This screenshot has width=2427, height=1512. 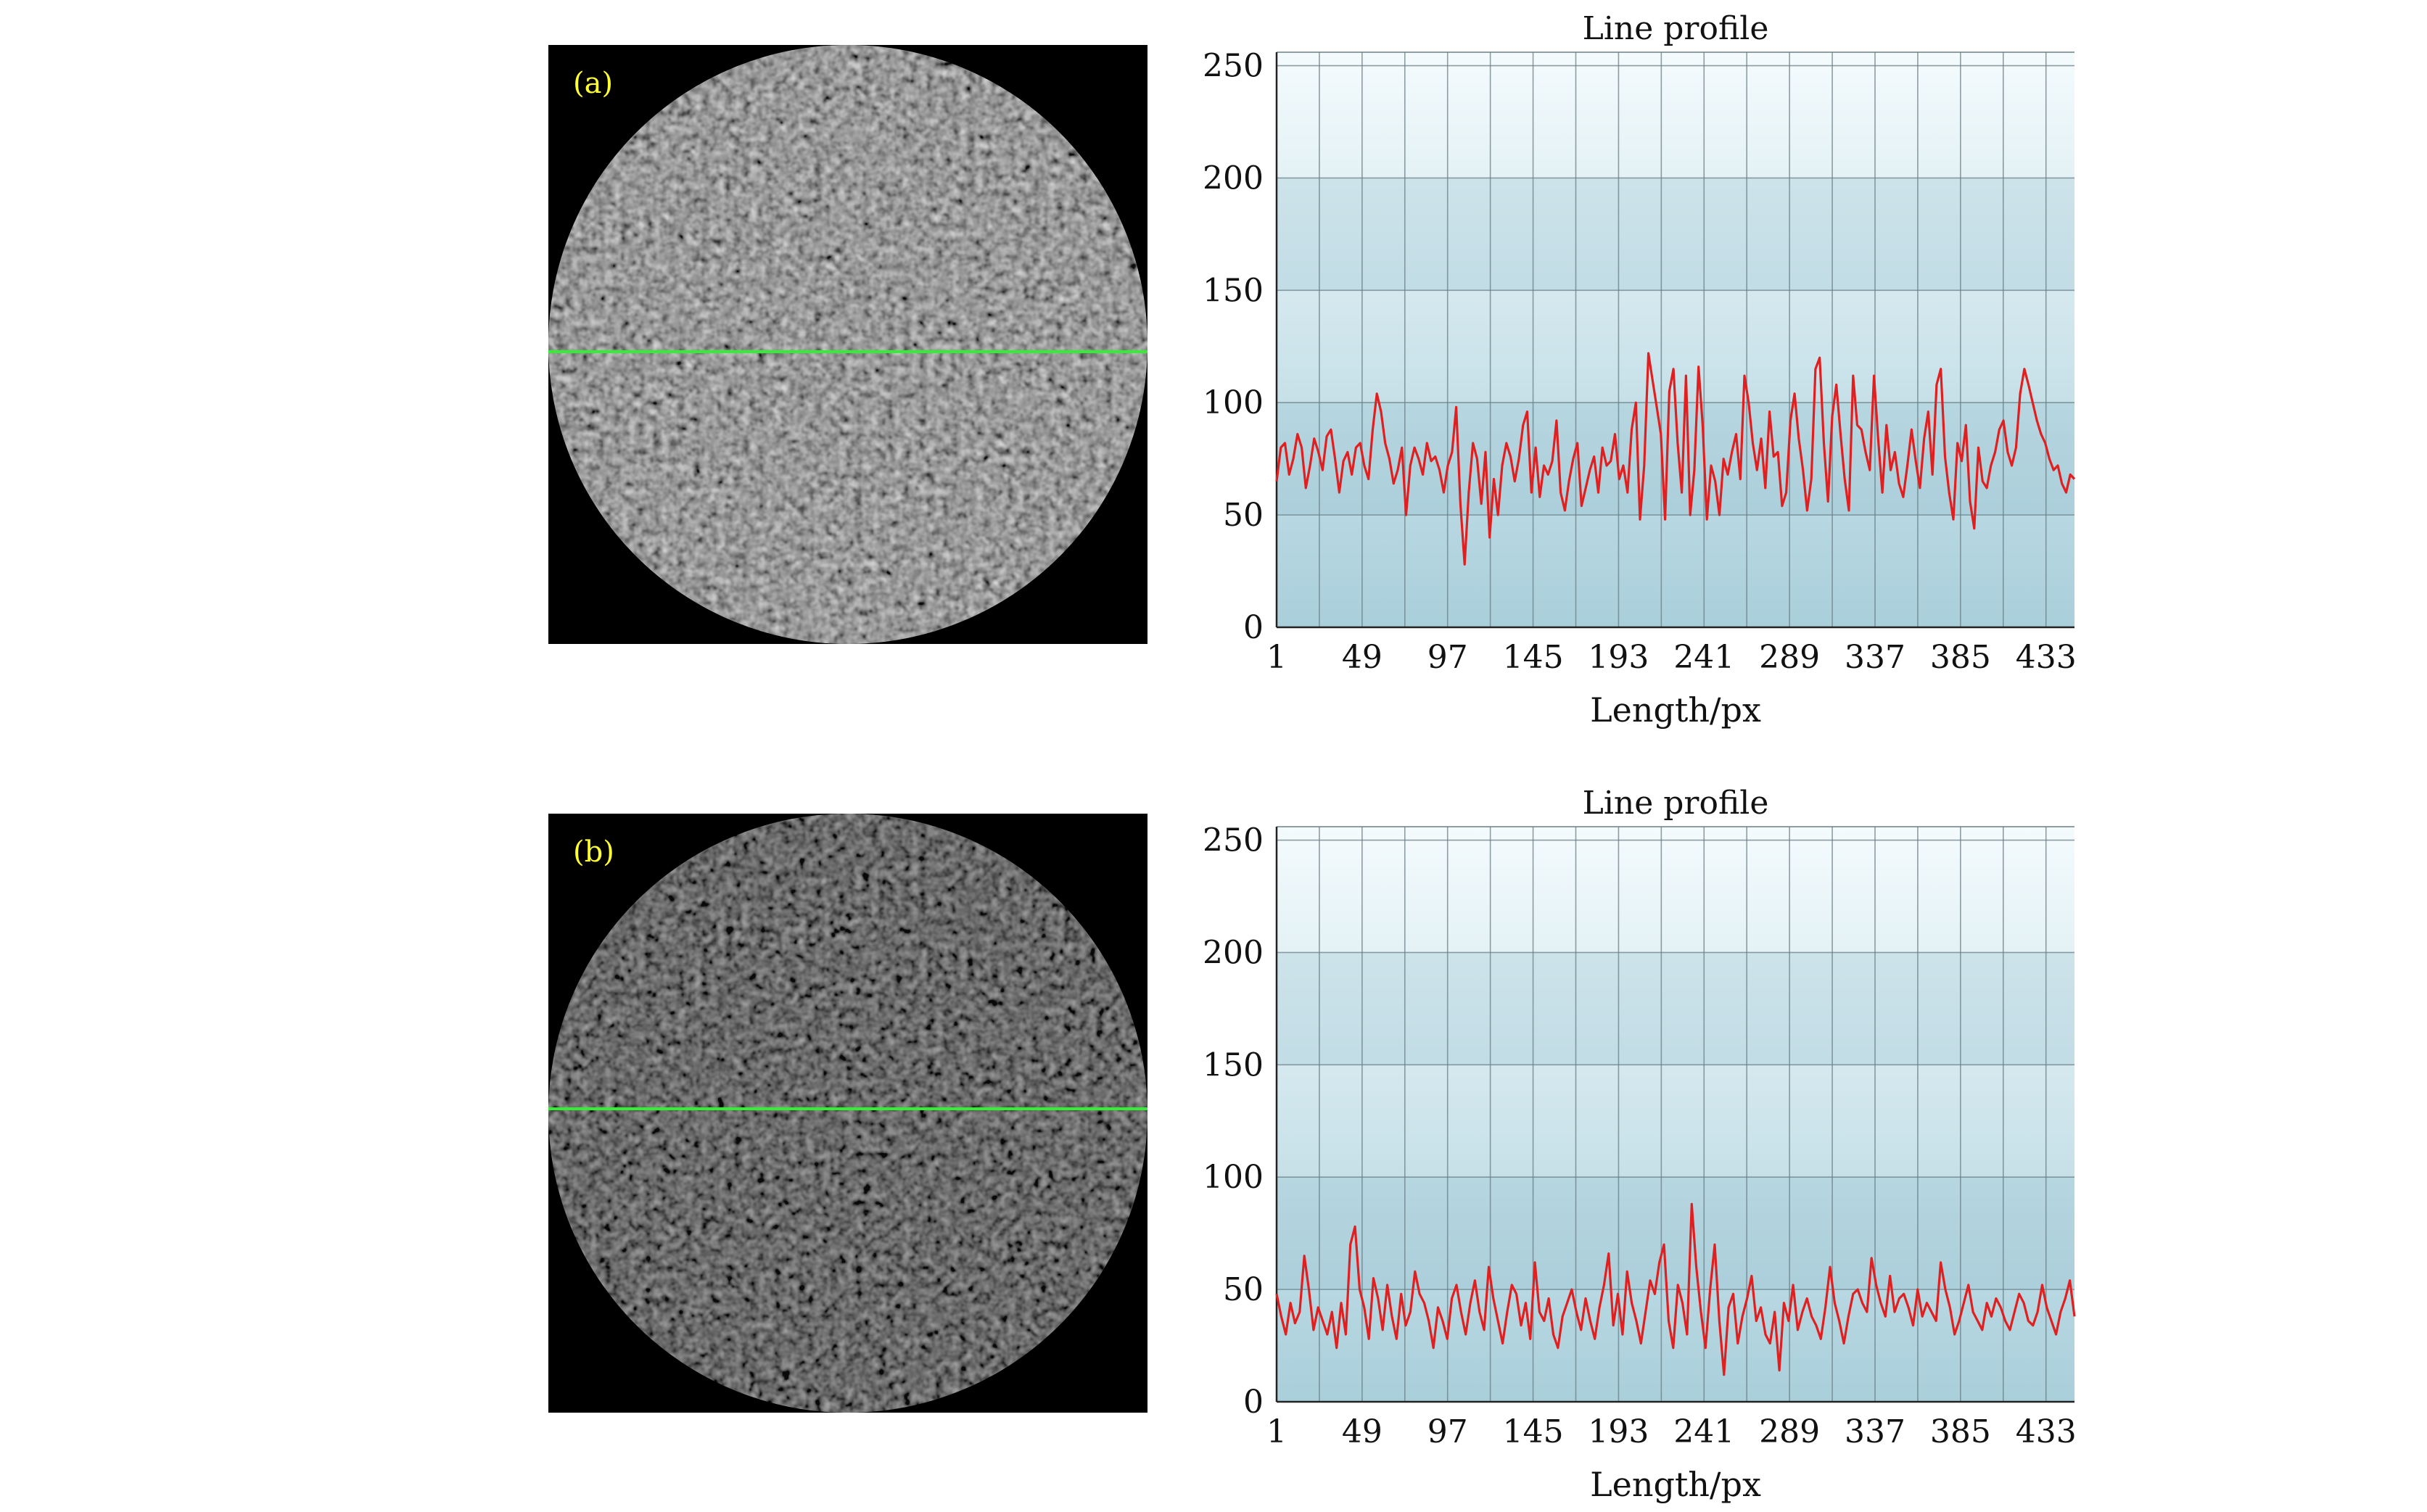 I want to click on ct-slice-image-b: (b), so click(x=847, y=1113).